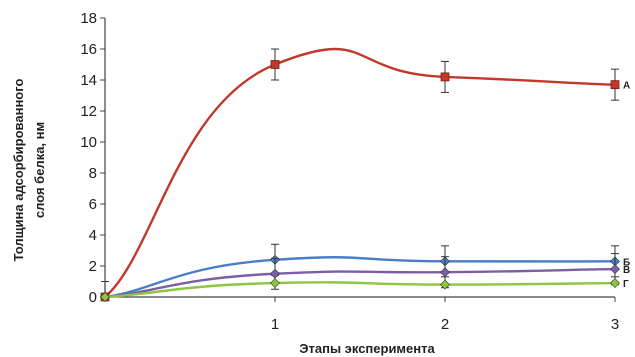 This screenshot has width=635, height=357. I want to click on y-tick-label: 16, so click(88, 49).